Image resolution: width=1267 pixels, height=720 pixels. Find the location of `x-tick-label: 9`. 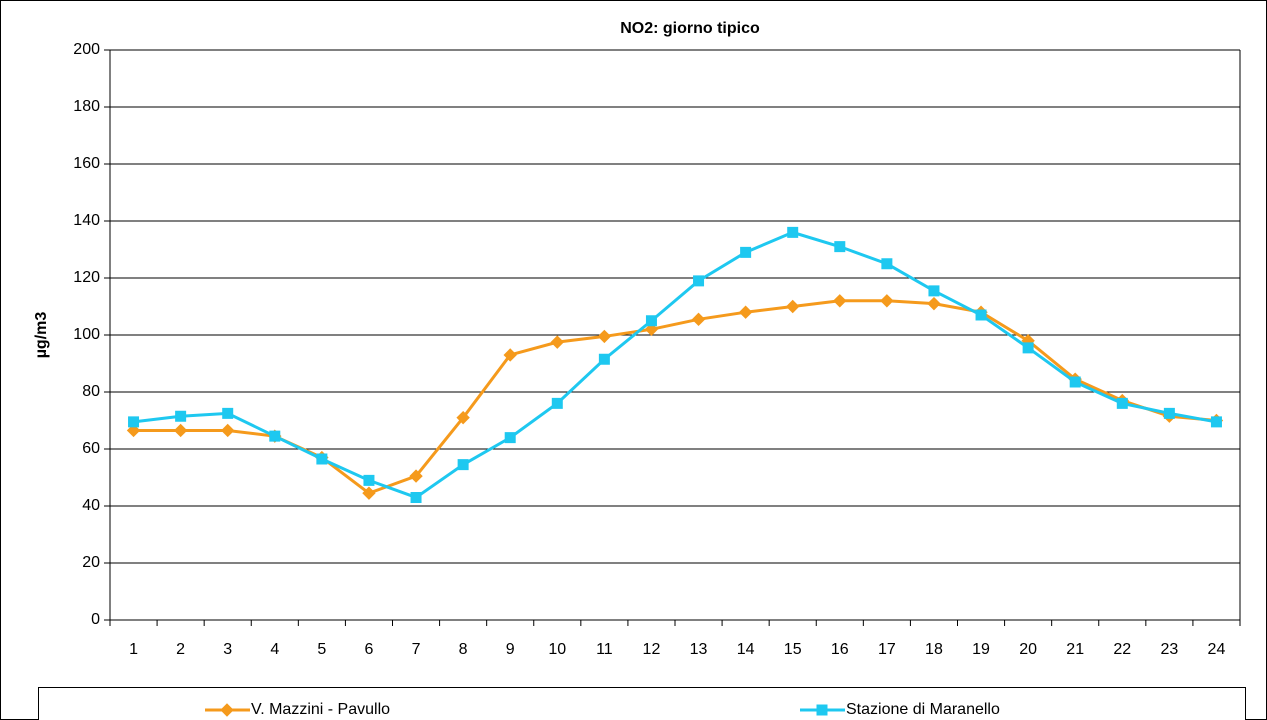

x-tick-label: 9 is located at coordinates (510, 649).